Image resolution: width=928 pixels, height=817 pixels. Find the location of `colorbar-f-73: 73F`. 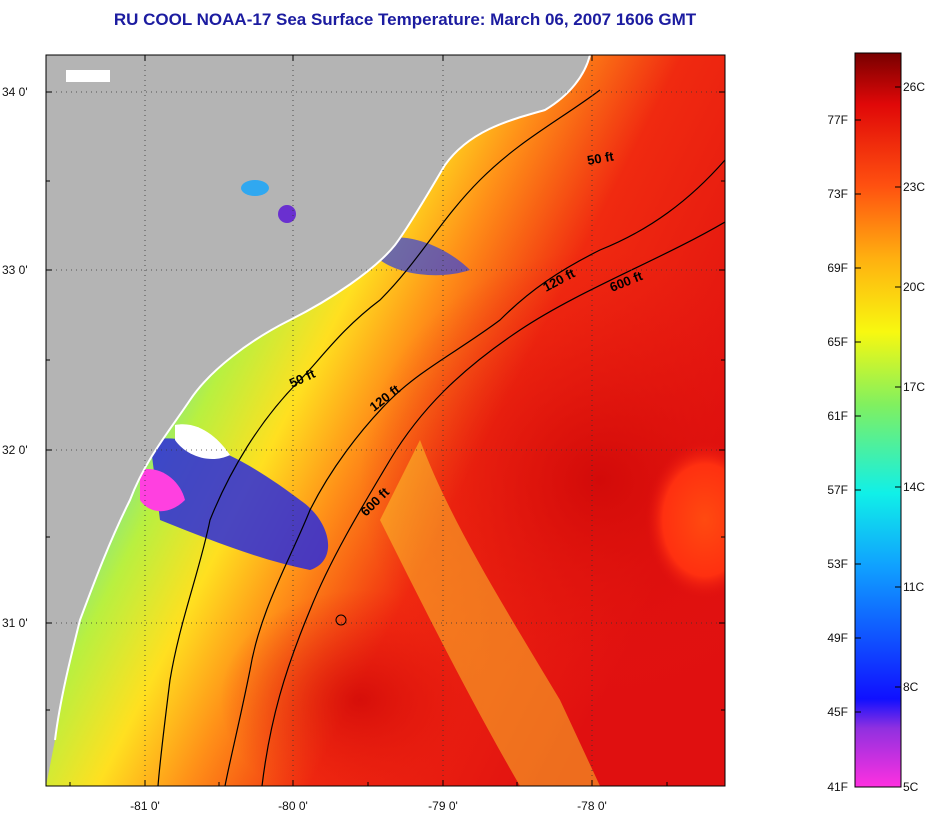

colorbar-f-73: 73F is located at coordinates (837, 194).